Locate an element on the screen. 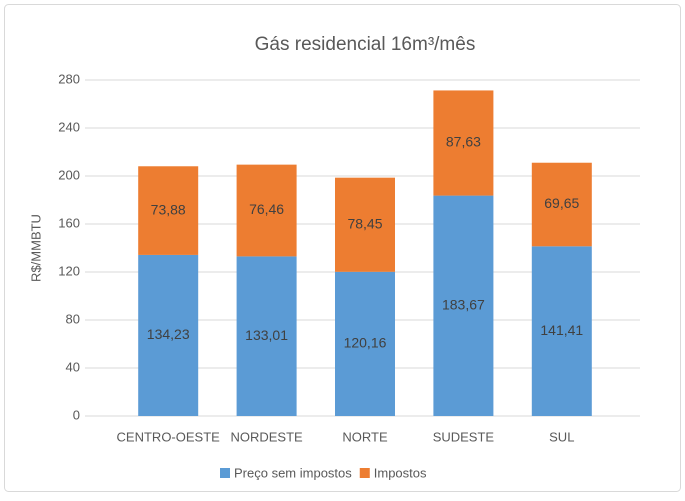  data-label: 76,46 is located at coordinates (266, 209).